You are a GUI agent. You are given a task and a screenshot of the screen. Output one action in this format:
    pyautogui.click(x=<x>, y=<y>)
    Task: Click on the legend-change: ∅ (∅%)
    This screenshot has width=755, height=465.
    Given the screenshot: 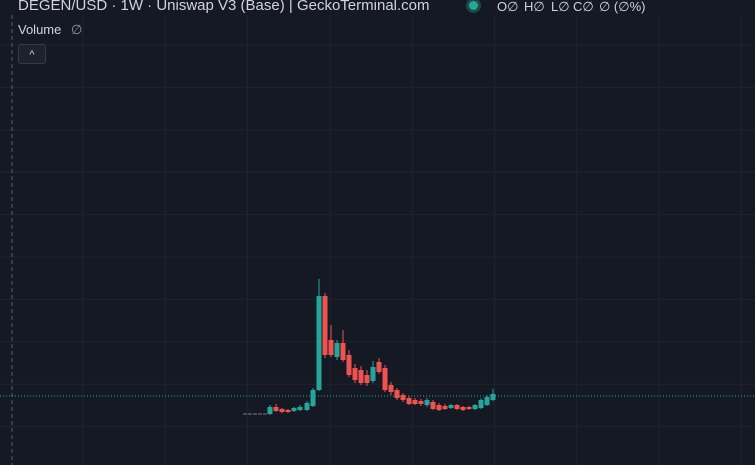 What is the action you would take?
    pyautogui.click(x=622, y=7)
    